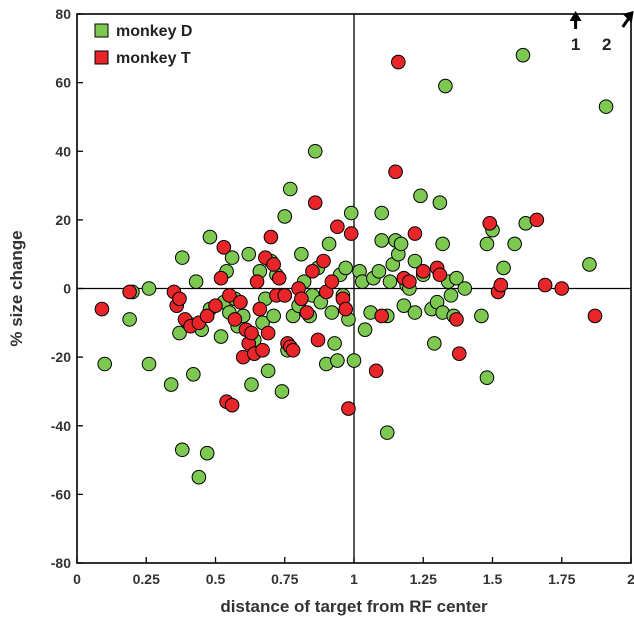 Image resolution: width=634 pixels, height=618 pixels. What do you see at coordinates (575, 44) in the screenshot?
I see `offscale-label: 1` at bounding box center [575, 44].